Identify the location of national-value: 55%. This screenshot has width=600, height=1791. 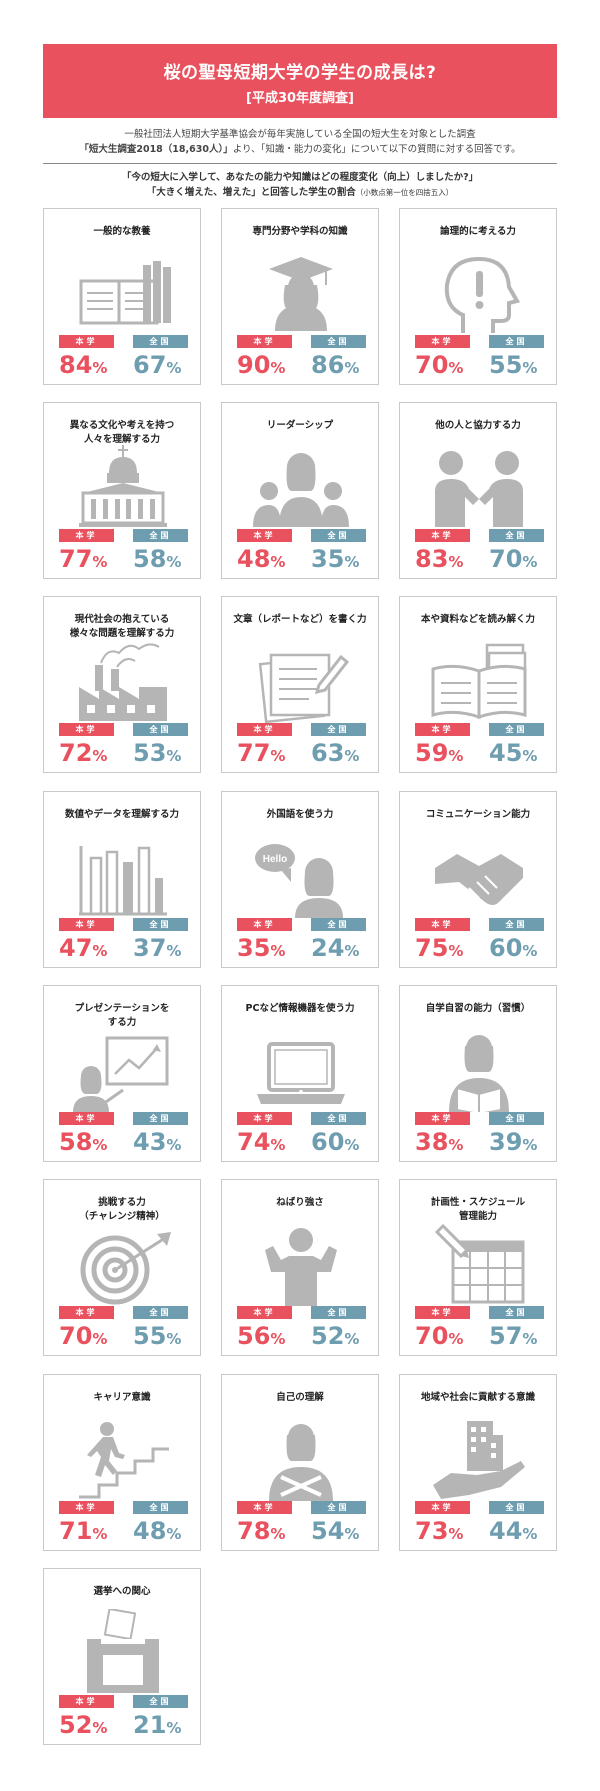
(513, 365).